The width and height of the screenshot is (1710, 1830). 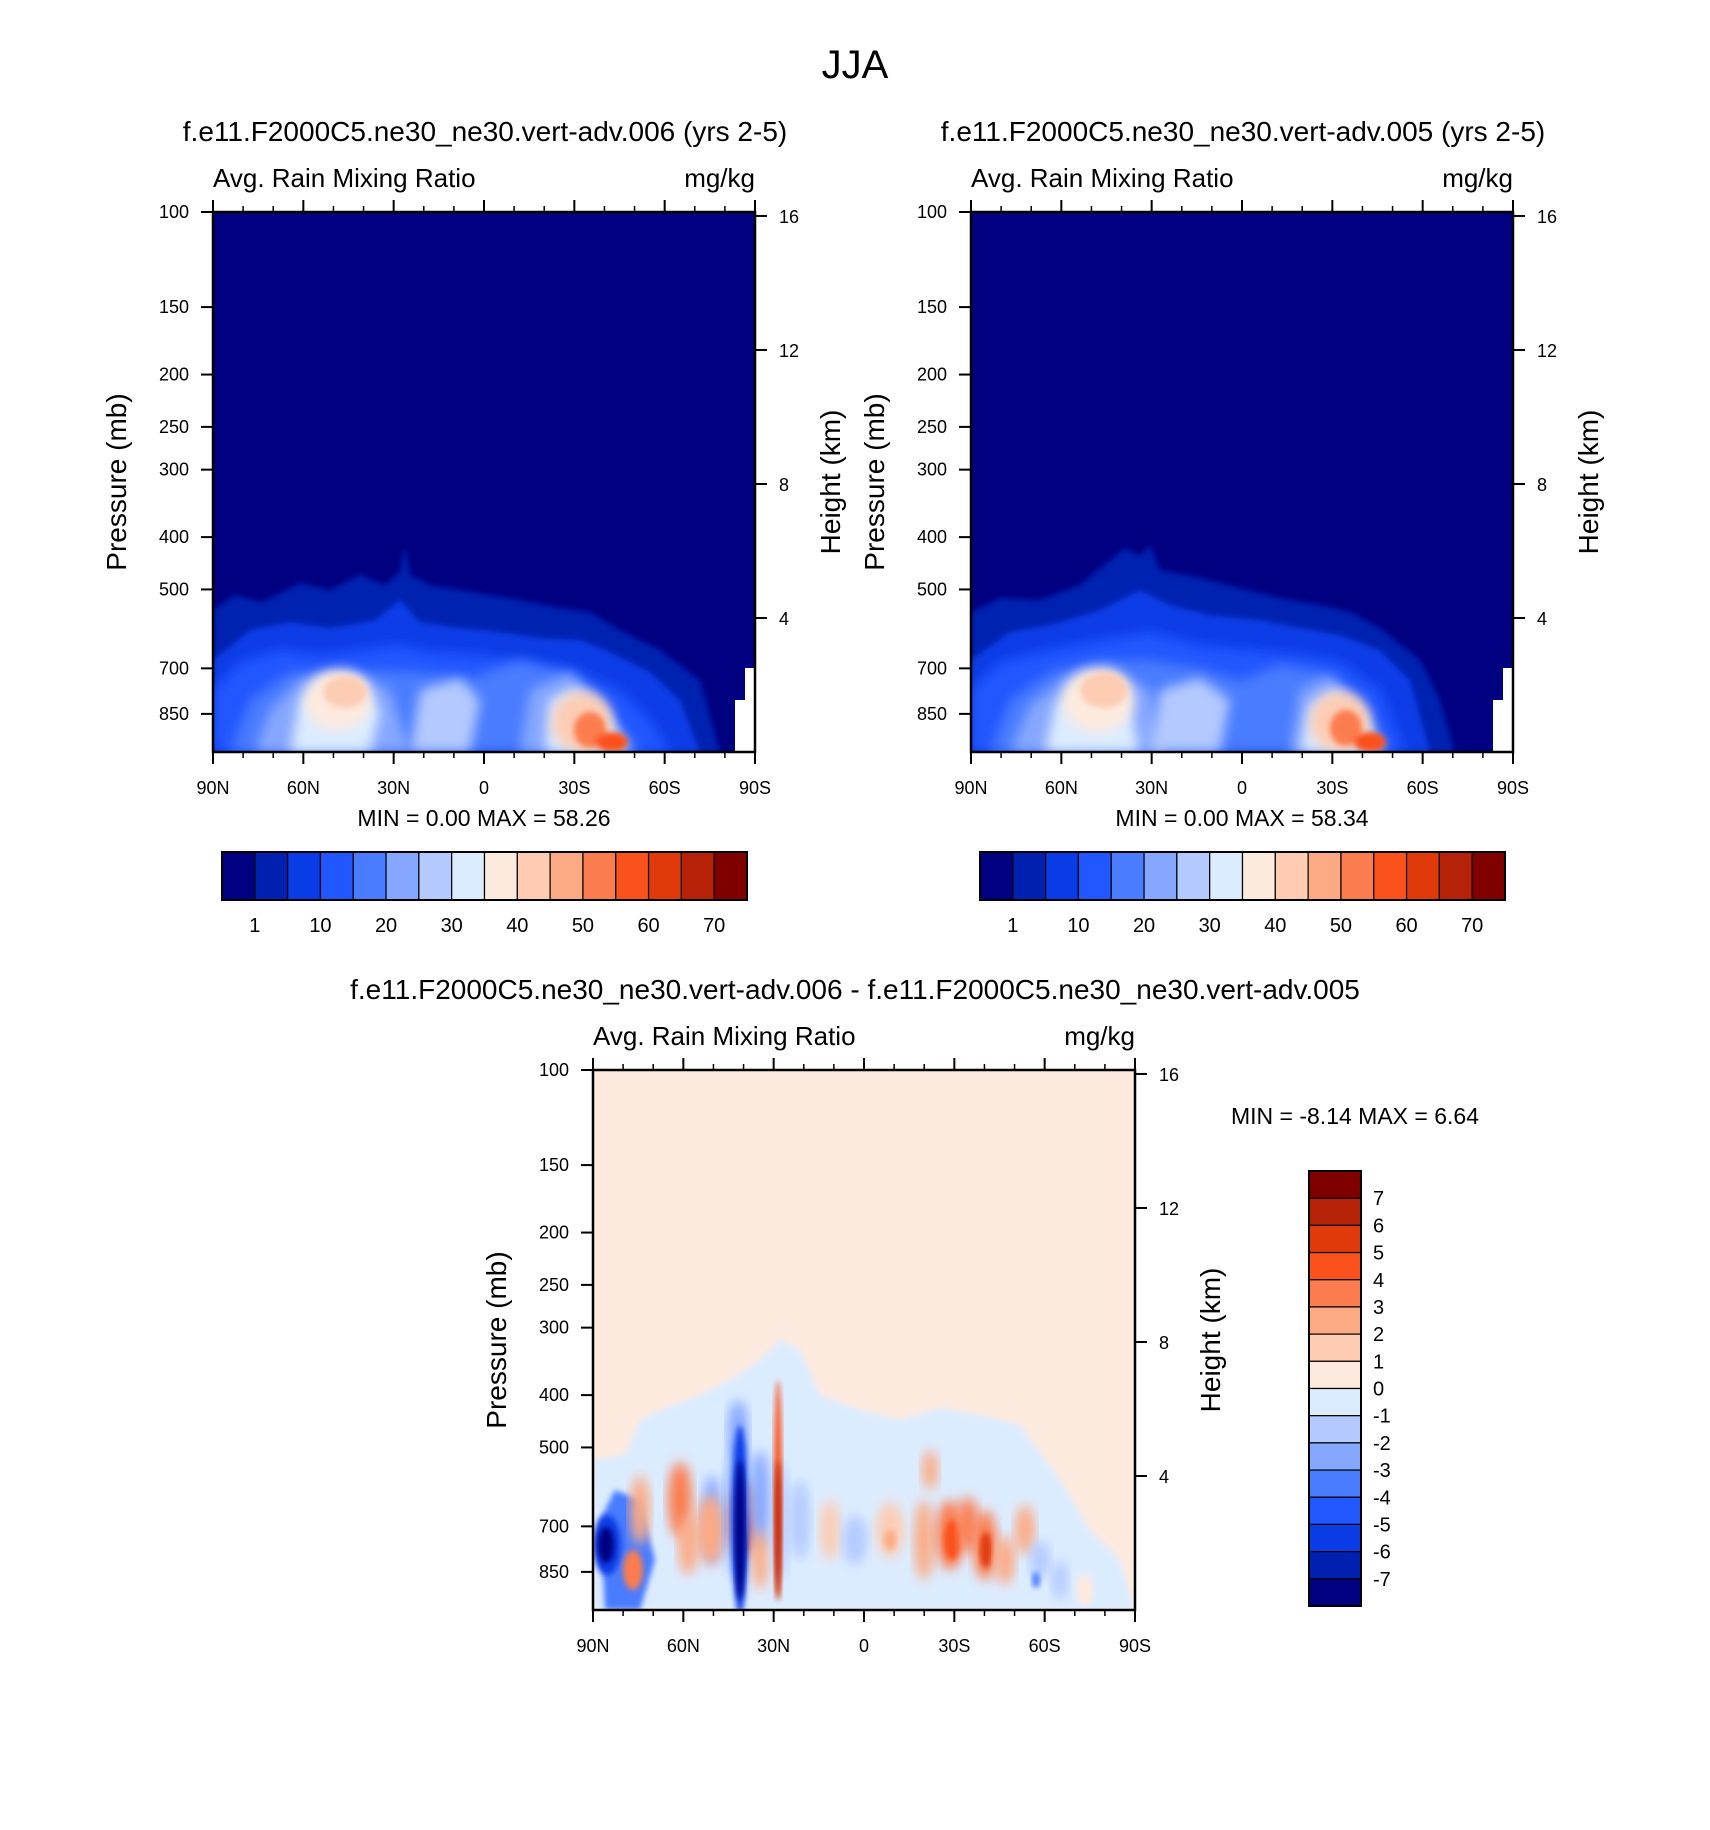 I want to click on units-label: mg/kg, so click(x=1099, y=1036).